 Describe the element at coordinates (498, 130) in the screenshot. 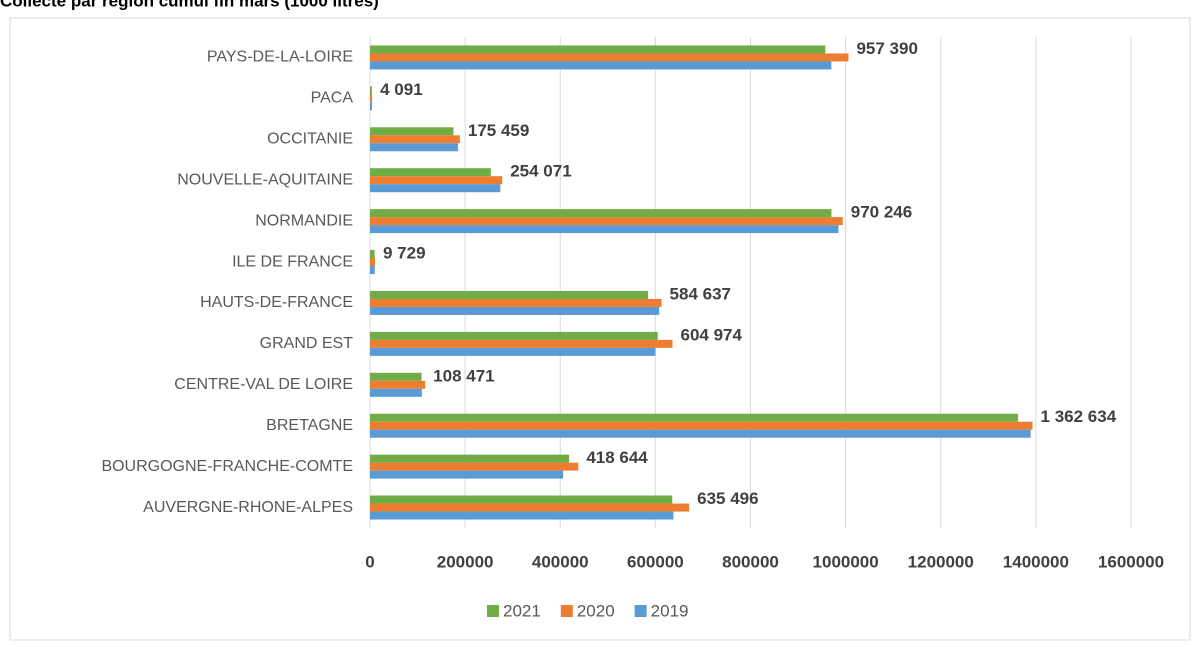

I see `data-label: 175 459` at that location.